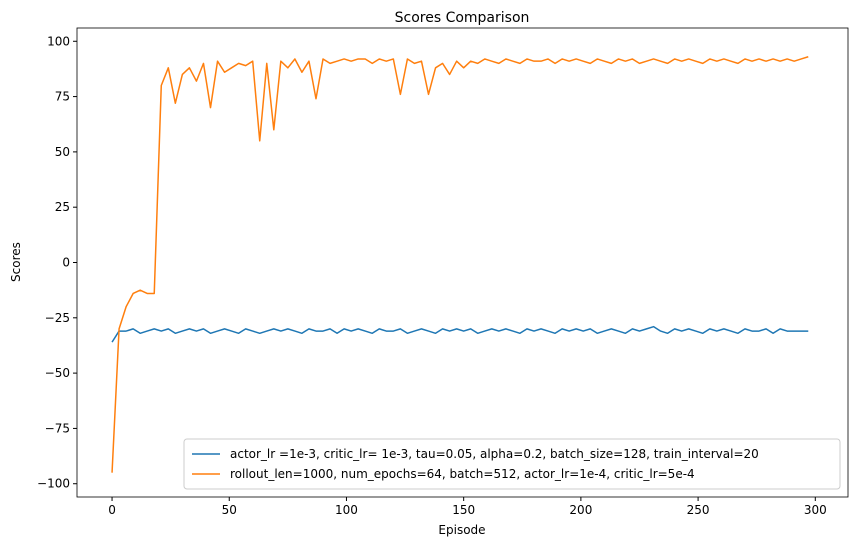 The width and height of the screenshot is (862, 551). Describe the element at coordinates (58, 41) in the screenshot. I see `y-tick-label: 100` at that location.